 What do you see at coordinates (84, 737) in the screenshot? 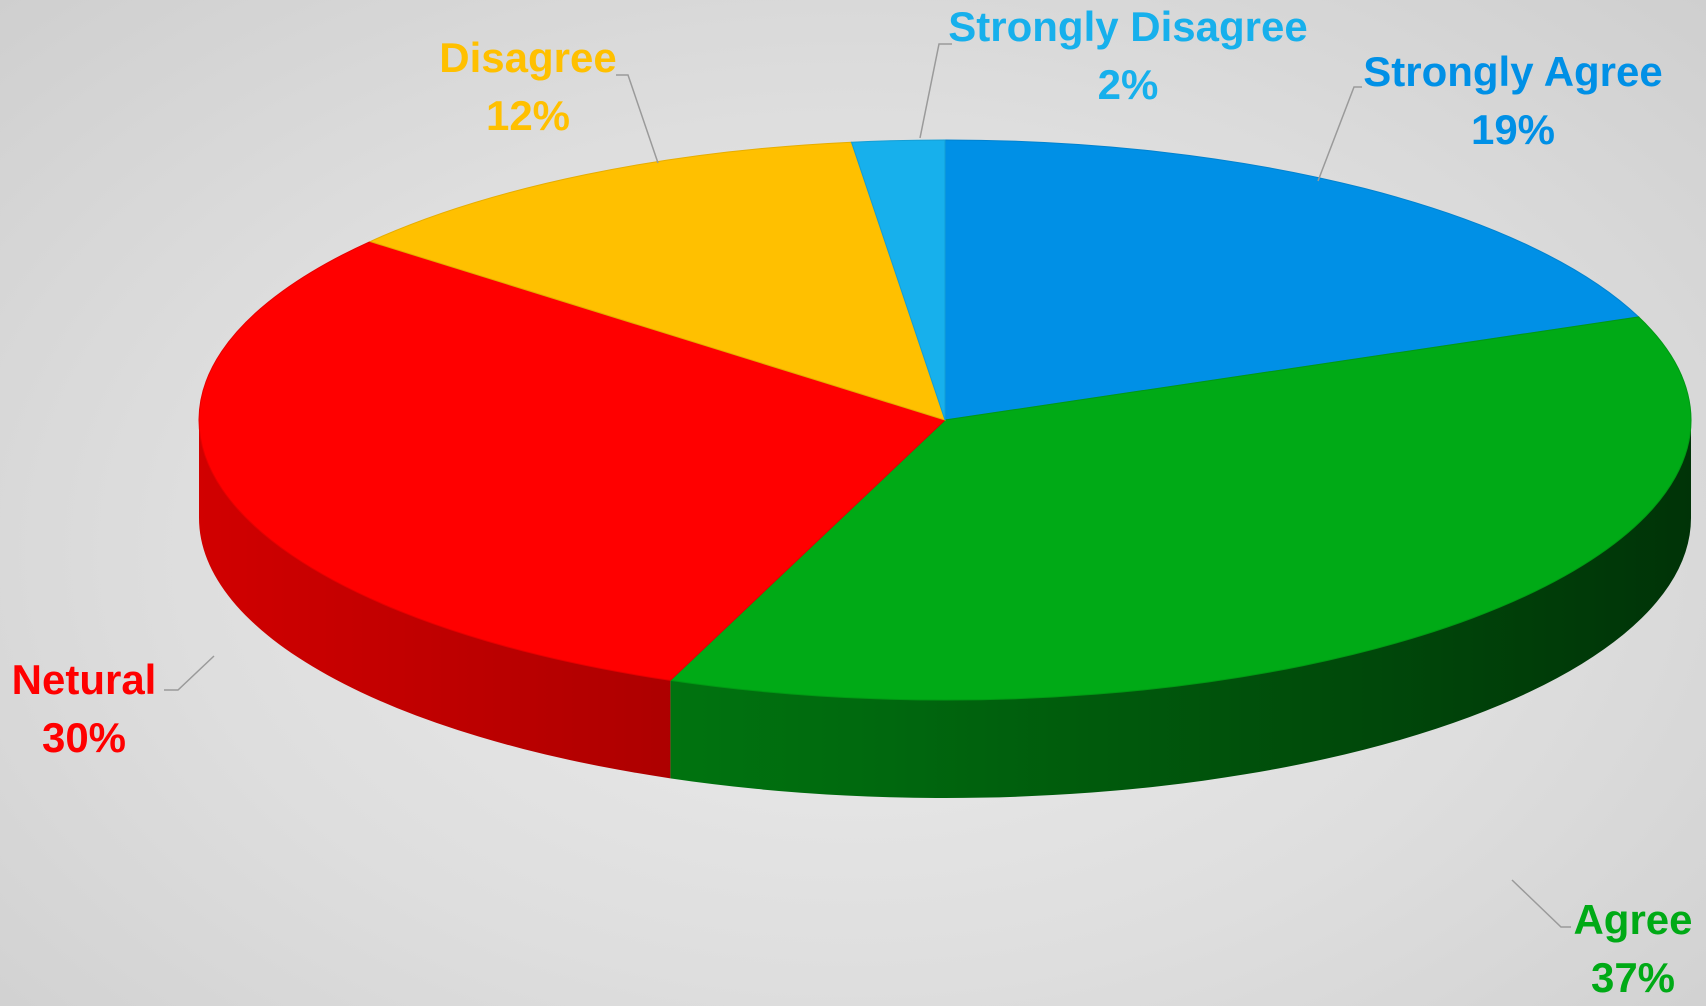
I see `slice-percent: 30%` at bounding box center [84, 737].